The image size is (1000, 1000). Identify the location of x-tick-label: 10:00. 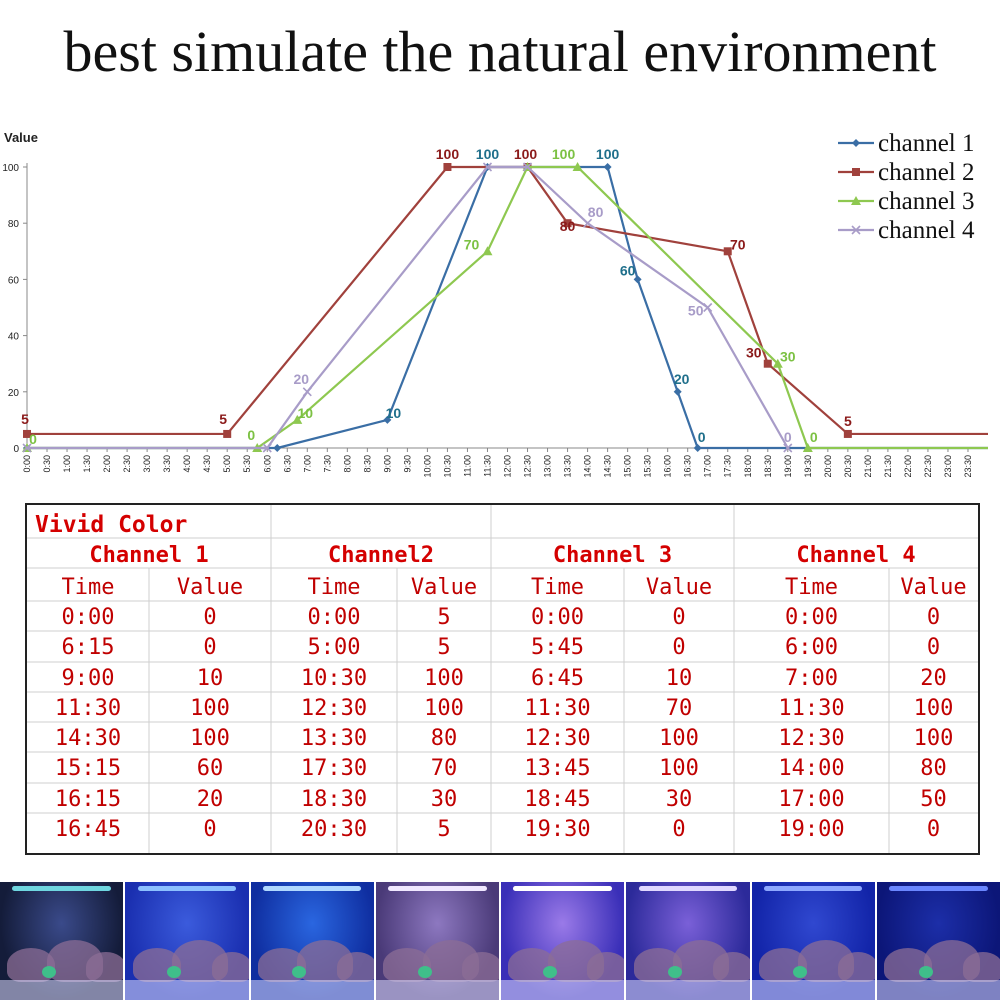
(427, 466).